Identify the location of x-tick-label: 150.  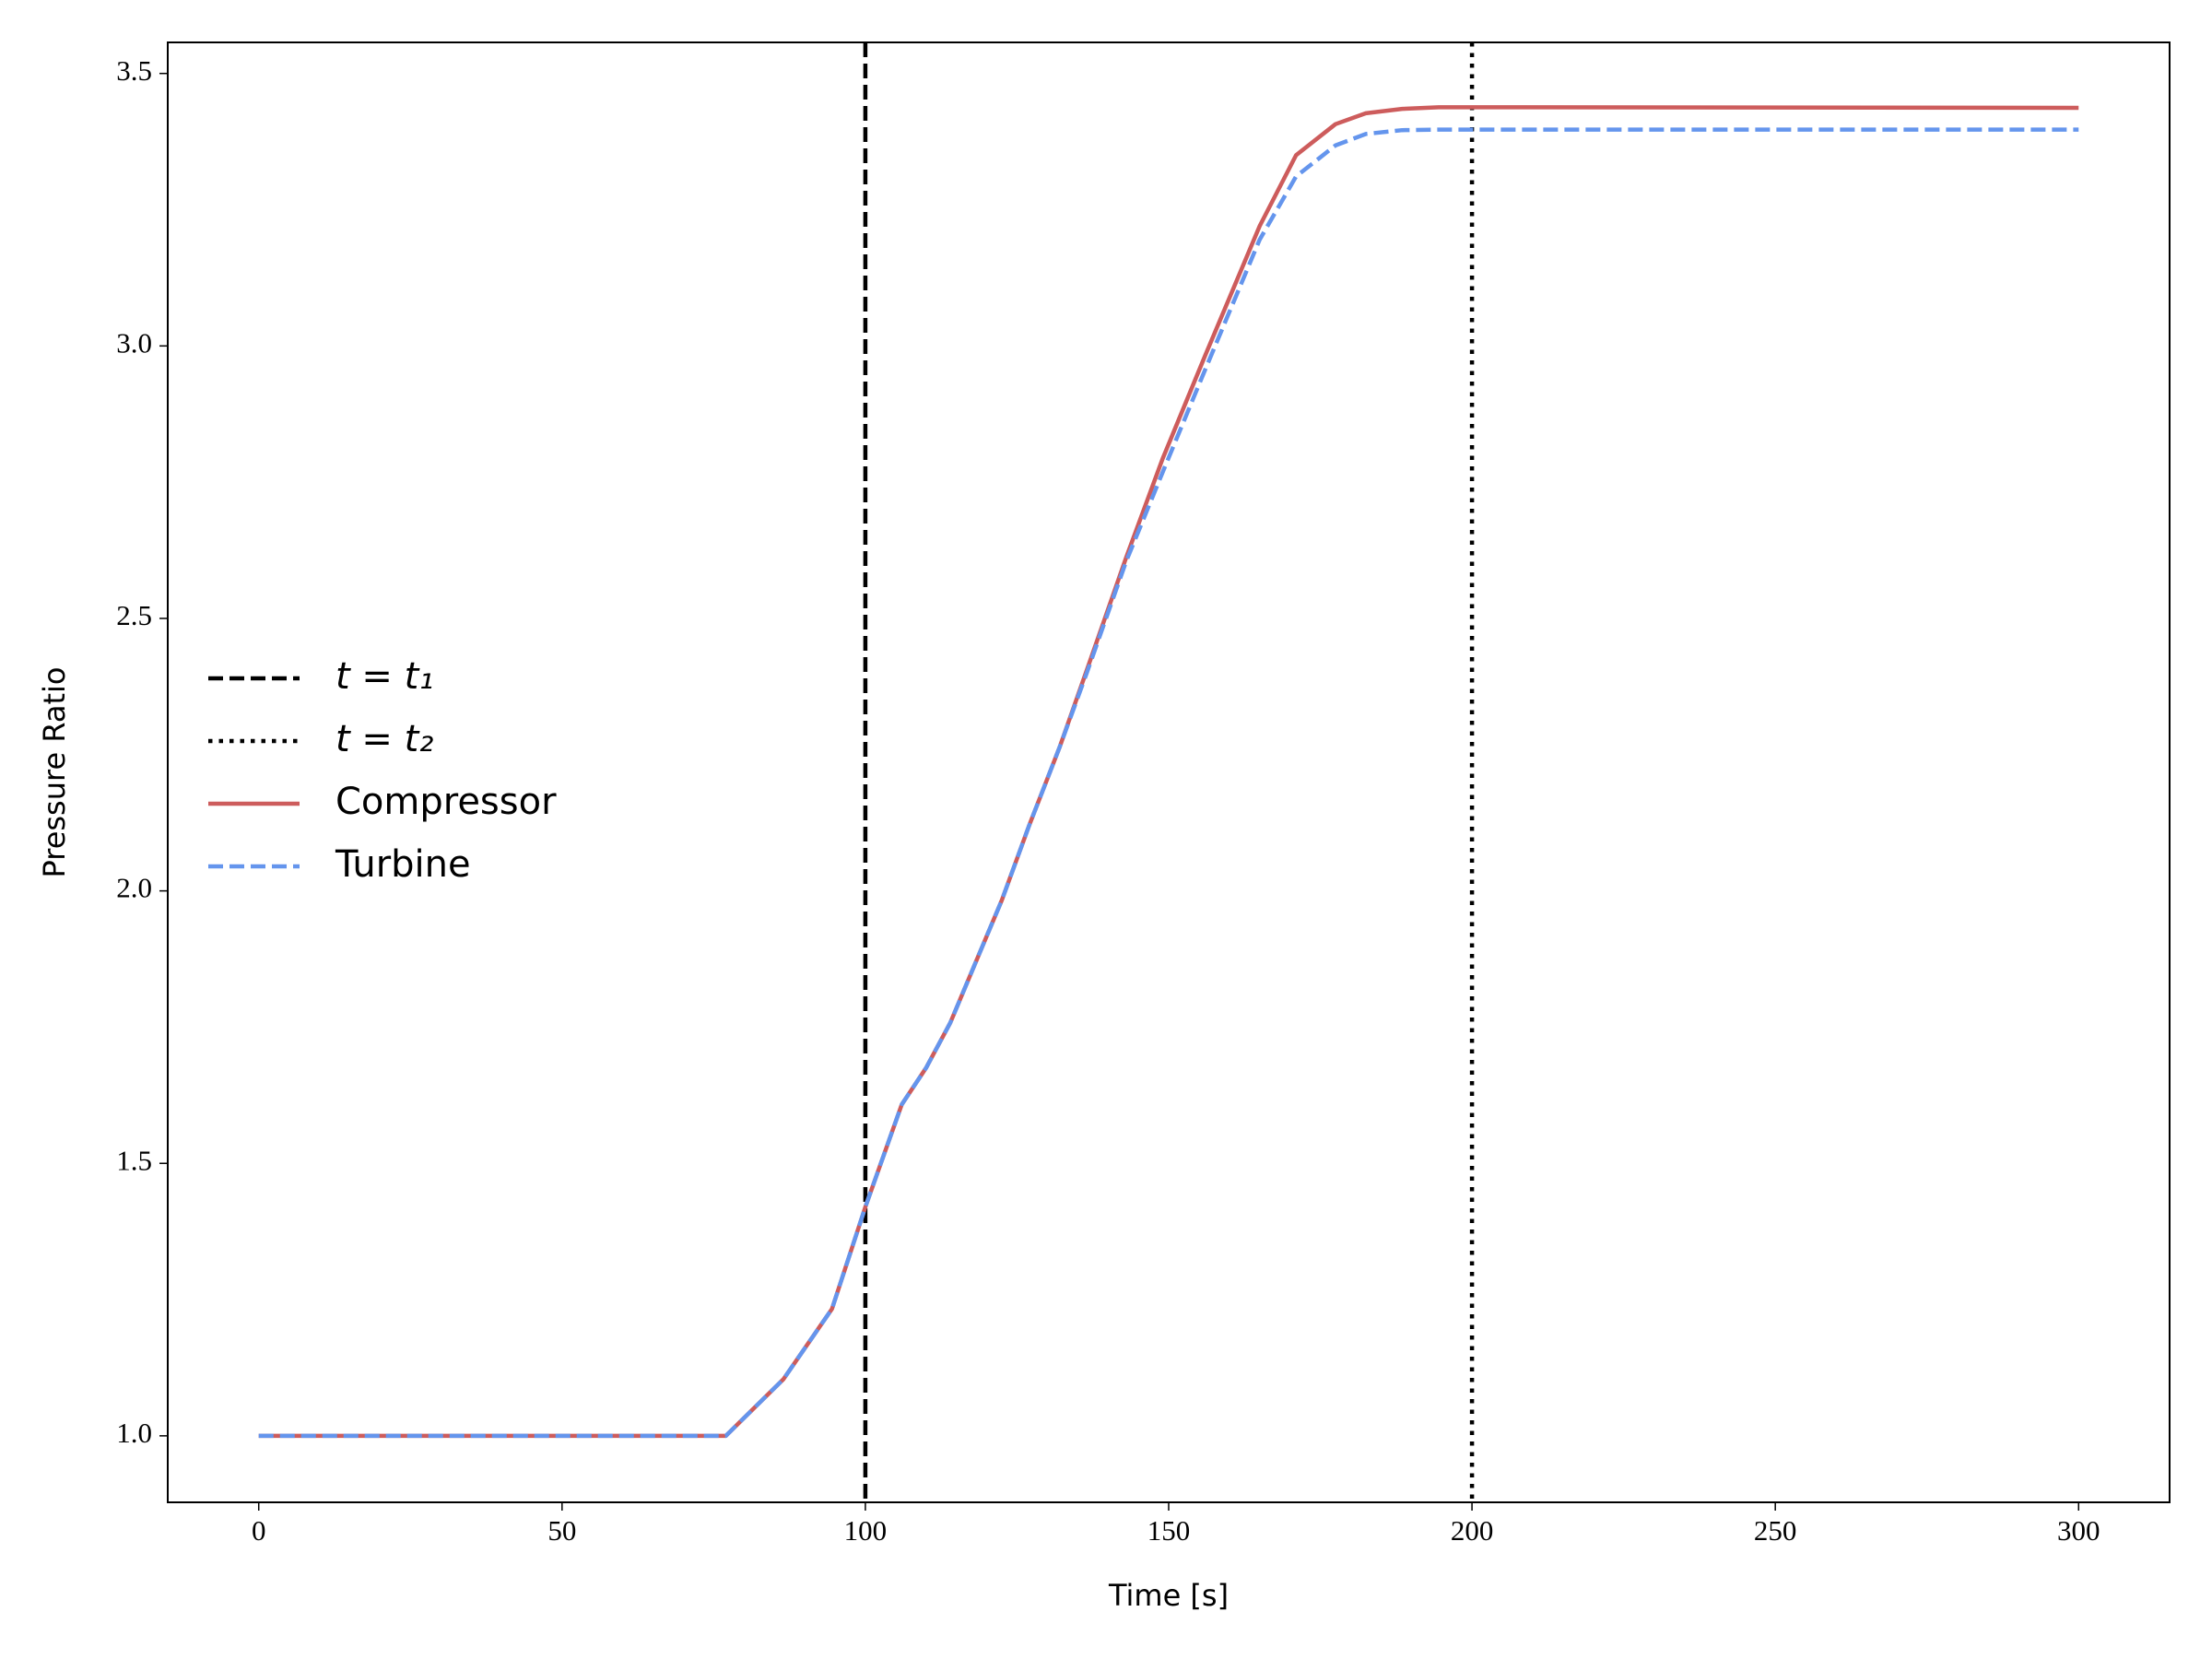
(1169, 1530).